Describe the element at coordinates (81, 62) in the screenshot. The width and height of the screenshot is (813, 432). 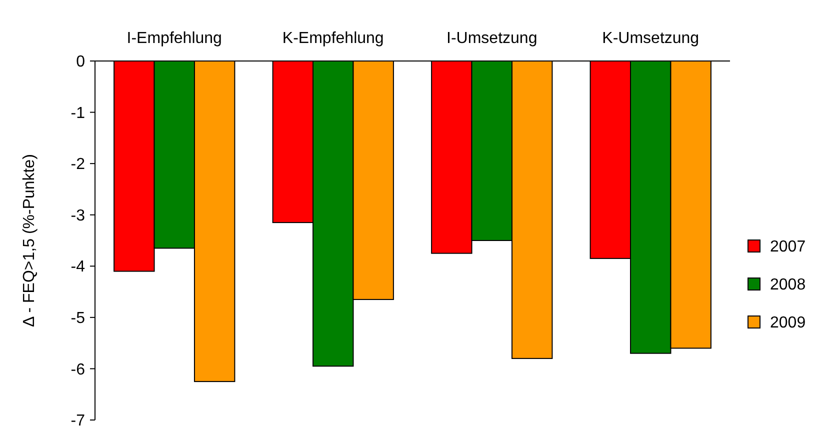
I see `y-tick-label: 0` at that location.